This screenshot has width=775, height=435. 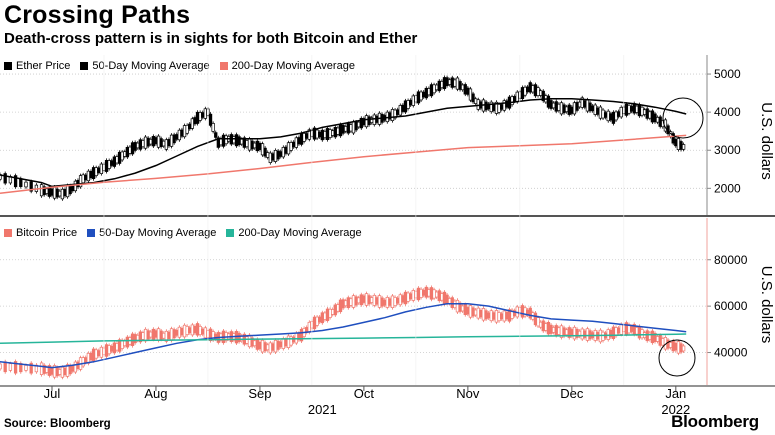 I want to click on legend-label-ether-ma200: 200-Day Moving Average, so click(x=293, y=66).